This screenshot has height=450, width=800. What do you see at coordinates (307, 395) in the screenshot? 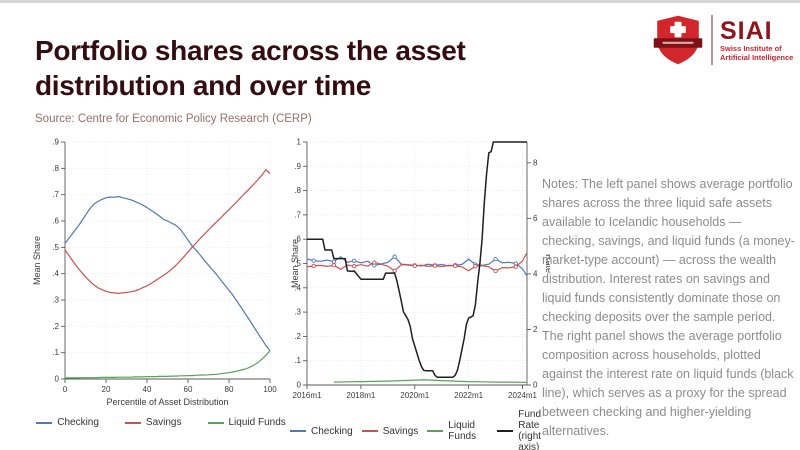
I see `svg-text: 2016m1` at bounding box center [307, 395].